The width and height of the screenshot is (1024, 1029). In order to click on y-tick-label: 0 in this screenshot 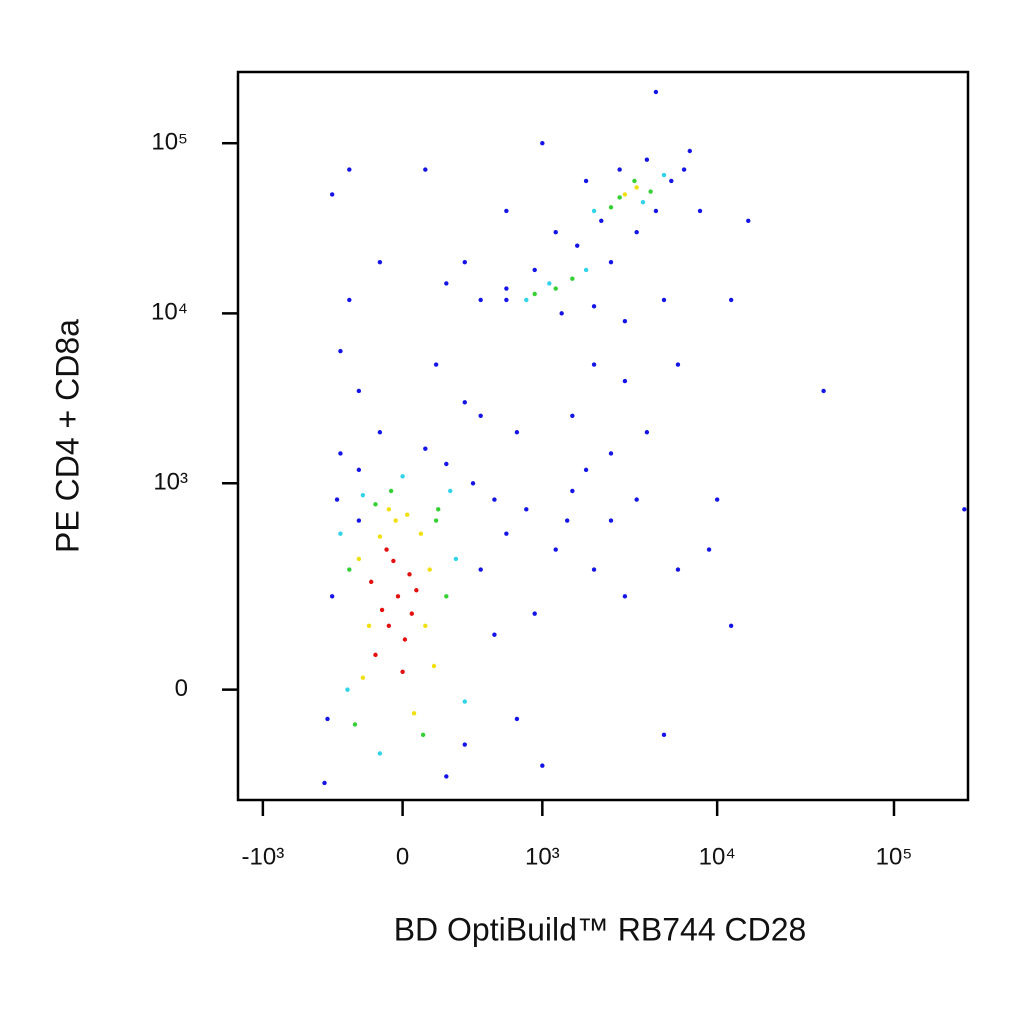, I will do `click(181, 688)`.